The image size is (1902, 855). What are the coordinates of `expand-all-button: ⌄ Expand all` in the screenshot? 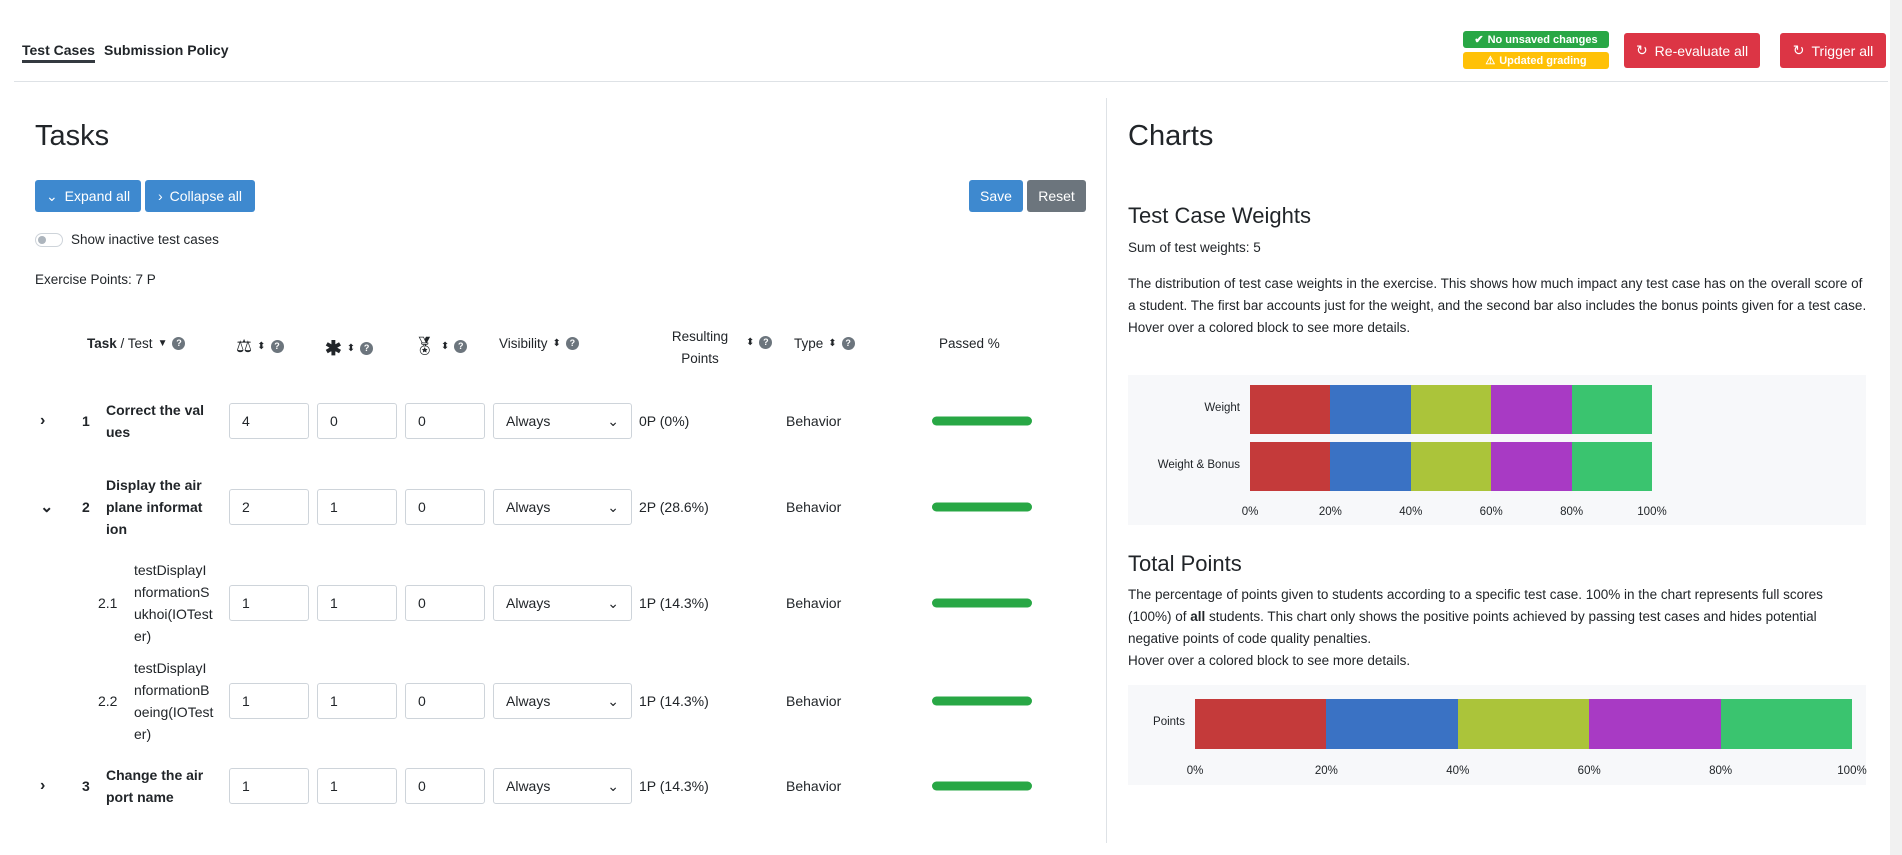 It's located at (88, 196).